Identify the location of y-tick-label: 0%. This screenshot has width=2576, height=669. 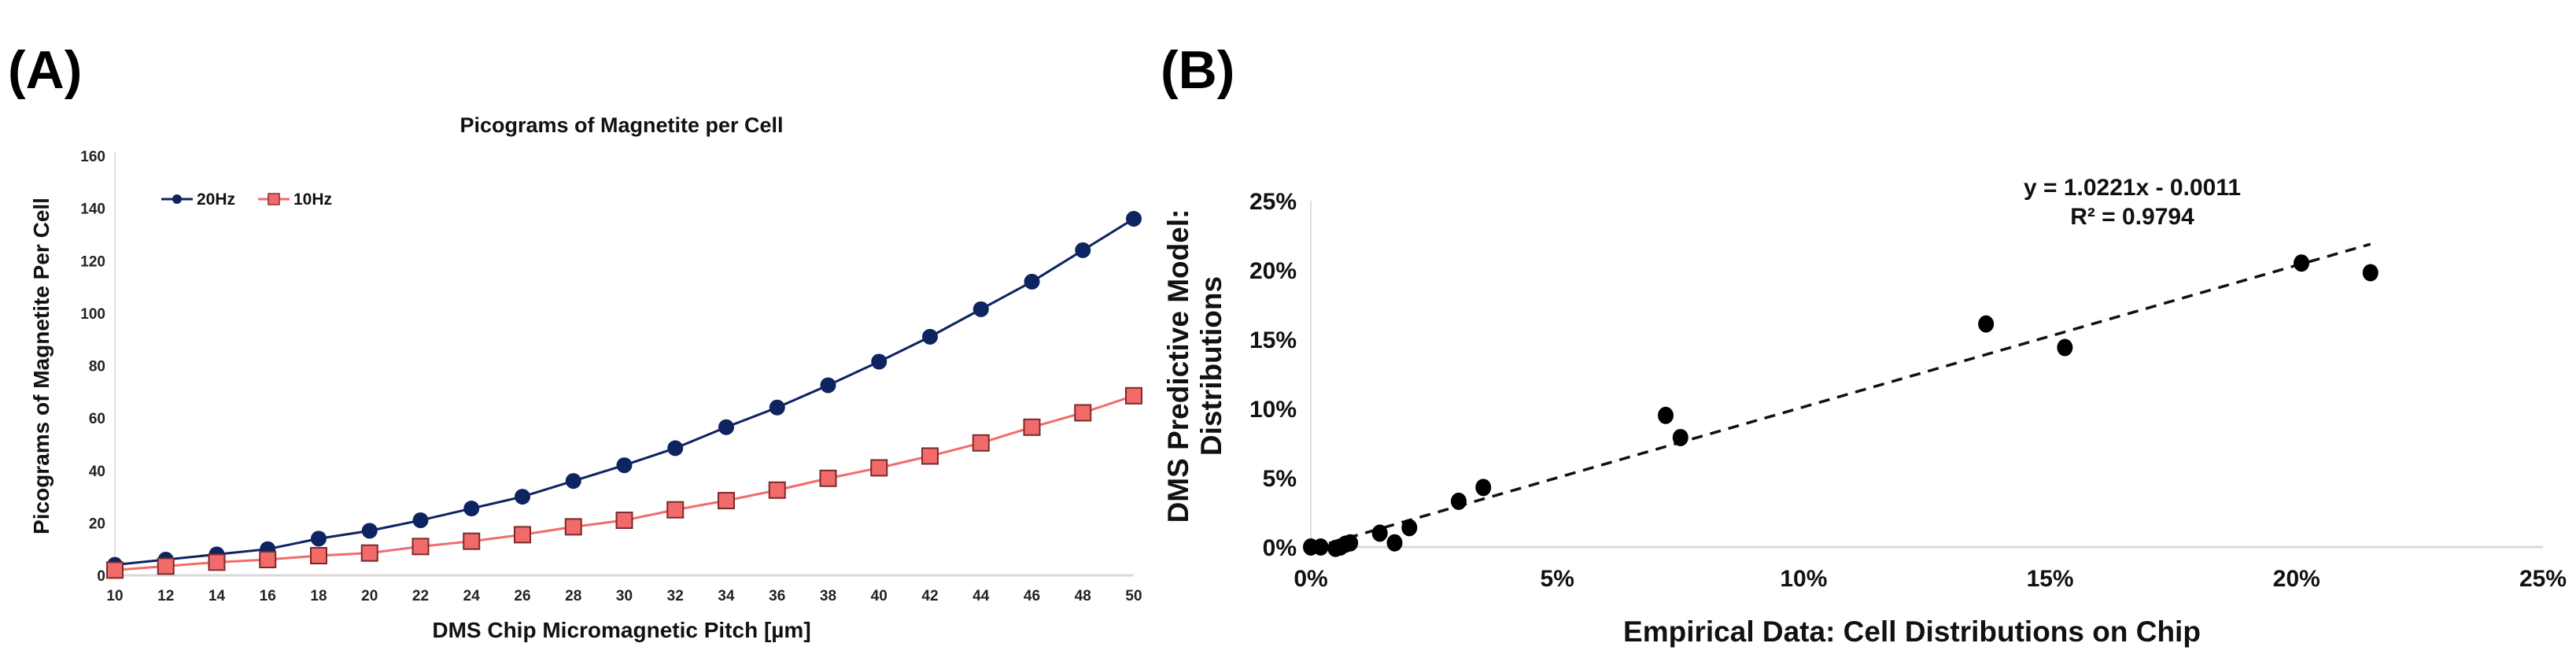
(1280, 548).